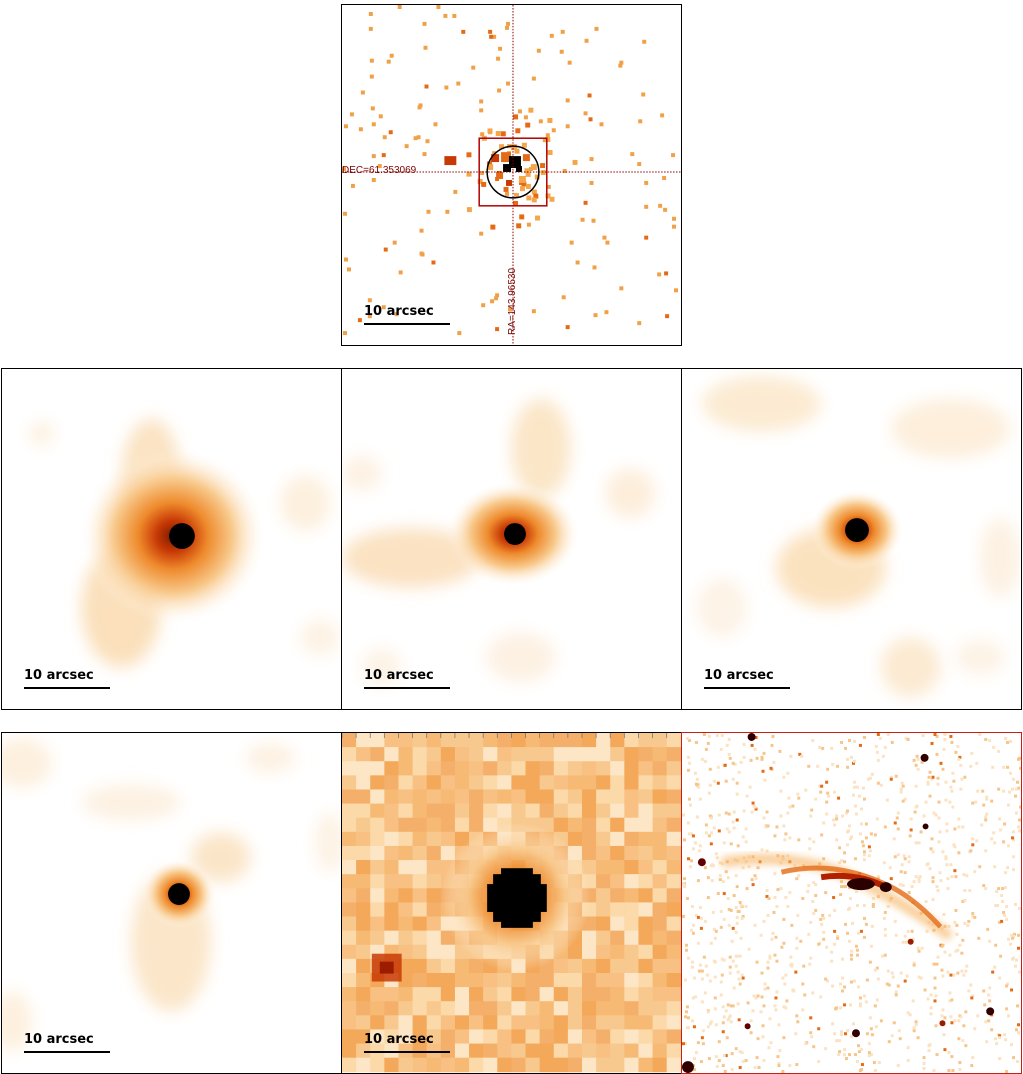 The image size is (1023, 1074). I want to click on smoothed-panel-3: 10 arcsec, so click(851, 539).